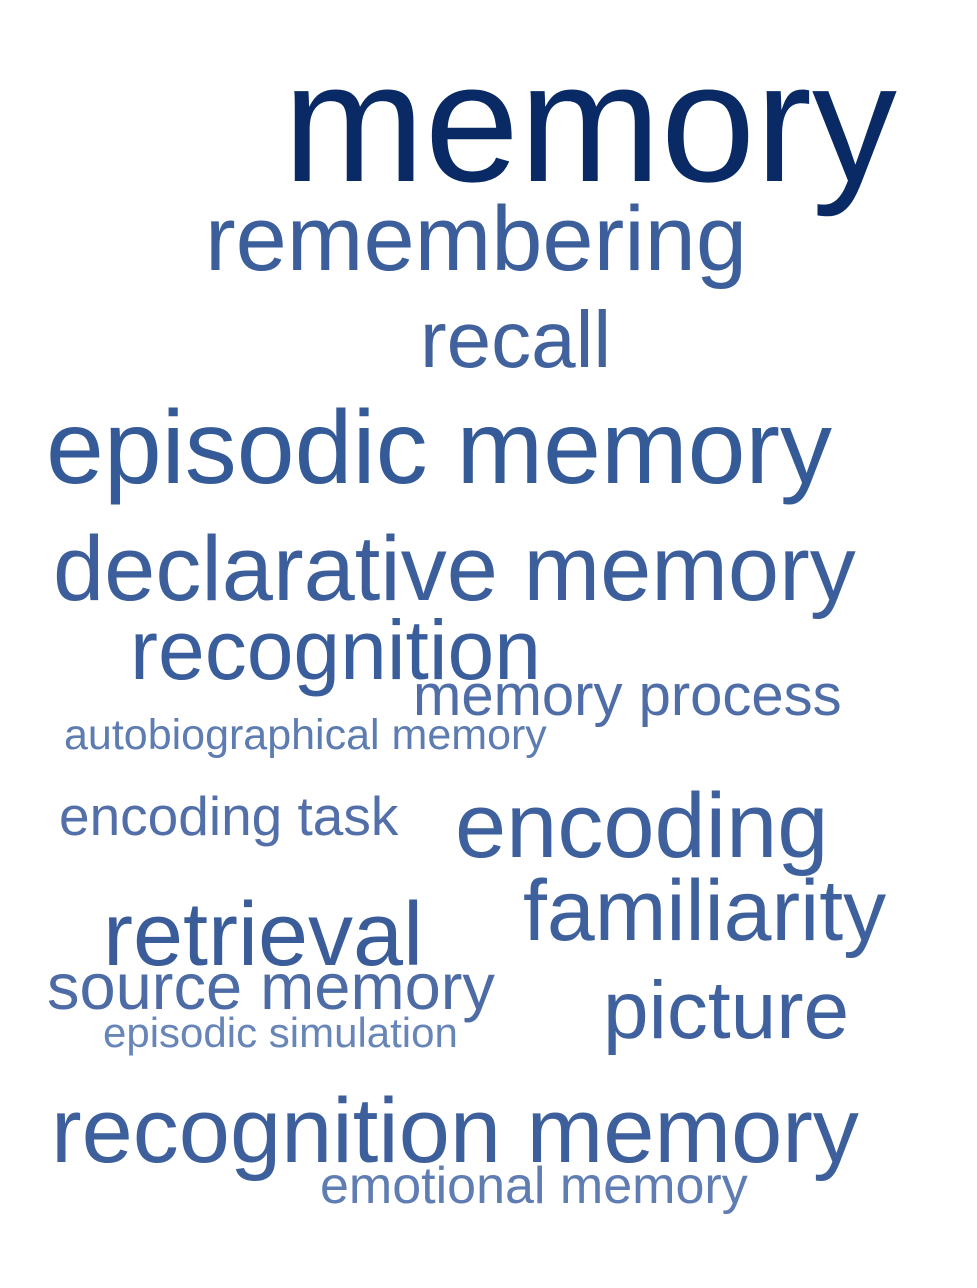 The width and height of the screenshot is (977, 1288). What do you see at coordinates (590, 123) in the screenshot?
I see `word-memory: memory` at bounding box center [590, 123].